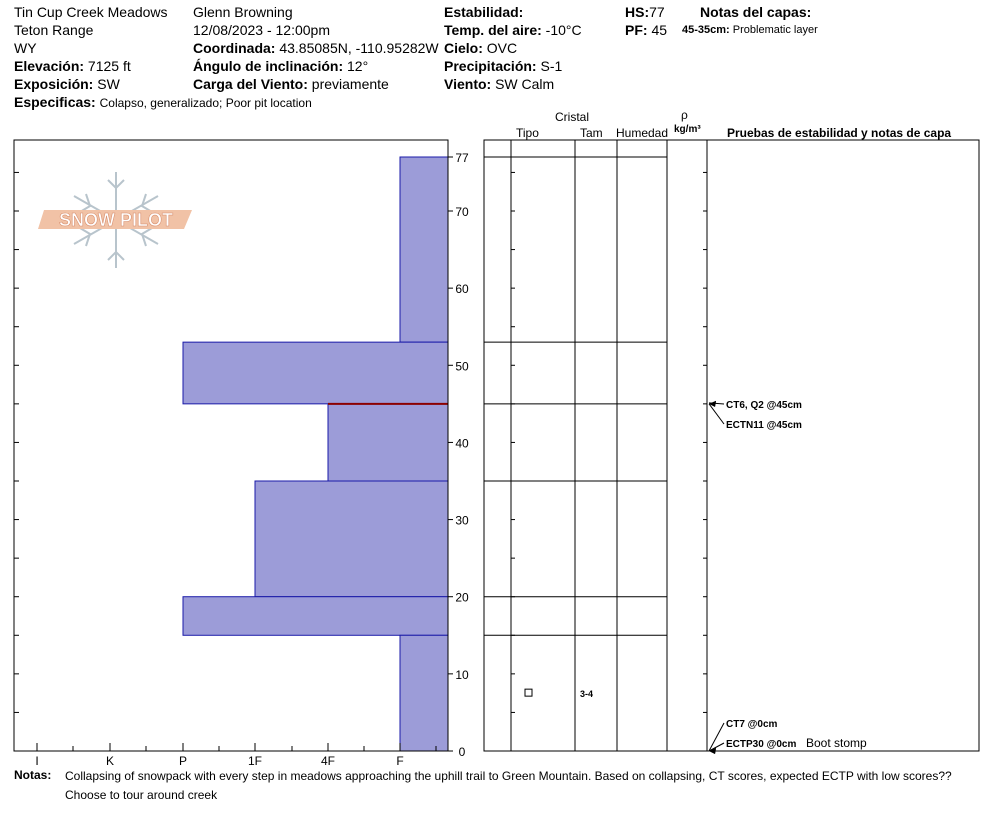  I want to click on sky-label: Cielo:, so click(463, 48).